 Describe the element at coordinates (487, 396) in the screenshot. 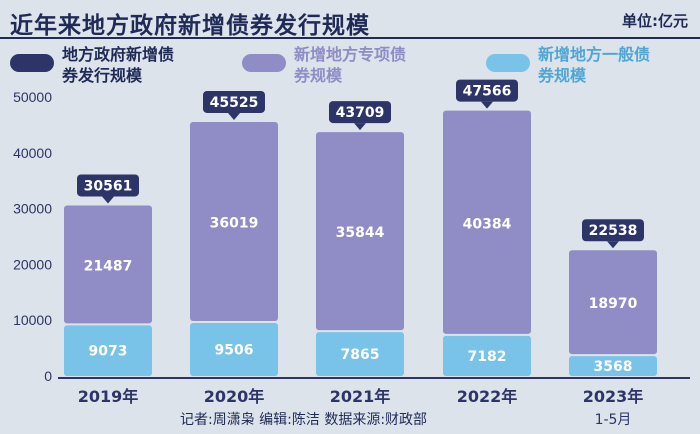

I see `x-tick-label: 2022年` at that location.